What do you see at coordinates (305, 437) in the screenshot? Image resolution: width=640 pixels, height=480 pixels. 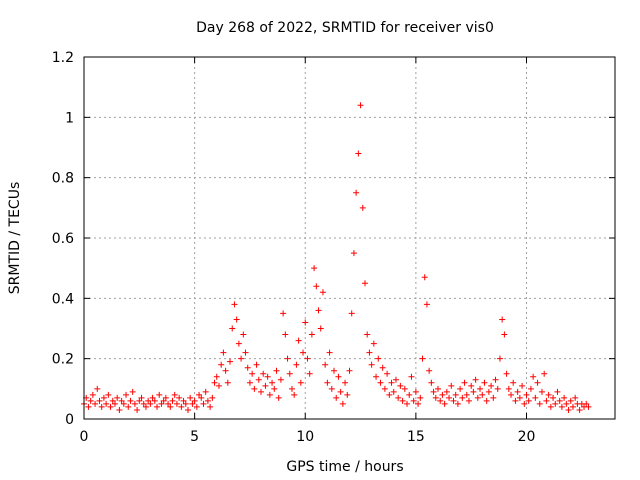 I see `x-tick-label: 10` at bounding box center [305, 437].